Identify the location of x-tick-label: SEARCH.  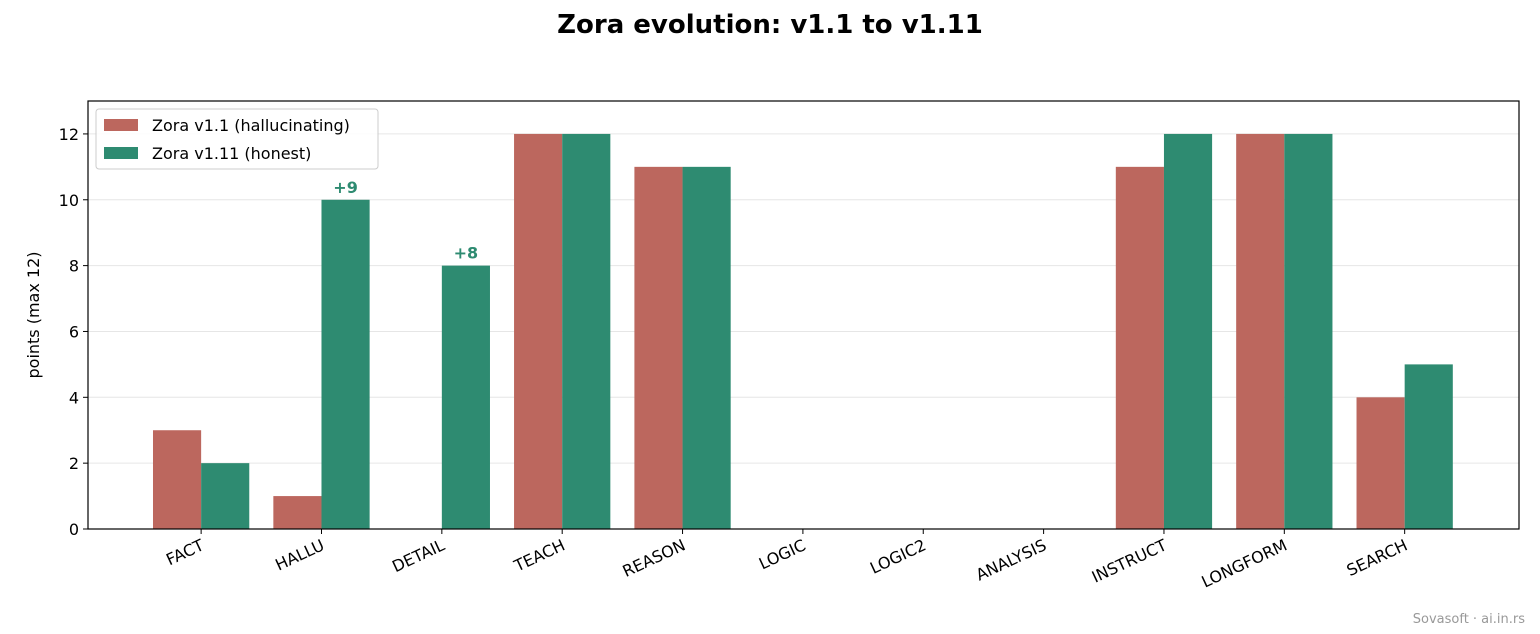
(1377, 557).